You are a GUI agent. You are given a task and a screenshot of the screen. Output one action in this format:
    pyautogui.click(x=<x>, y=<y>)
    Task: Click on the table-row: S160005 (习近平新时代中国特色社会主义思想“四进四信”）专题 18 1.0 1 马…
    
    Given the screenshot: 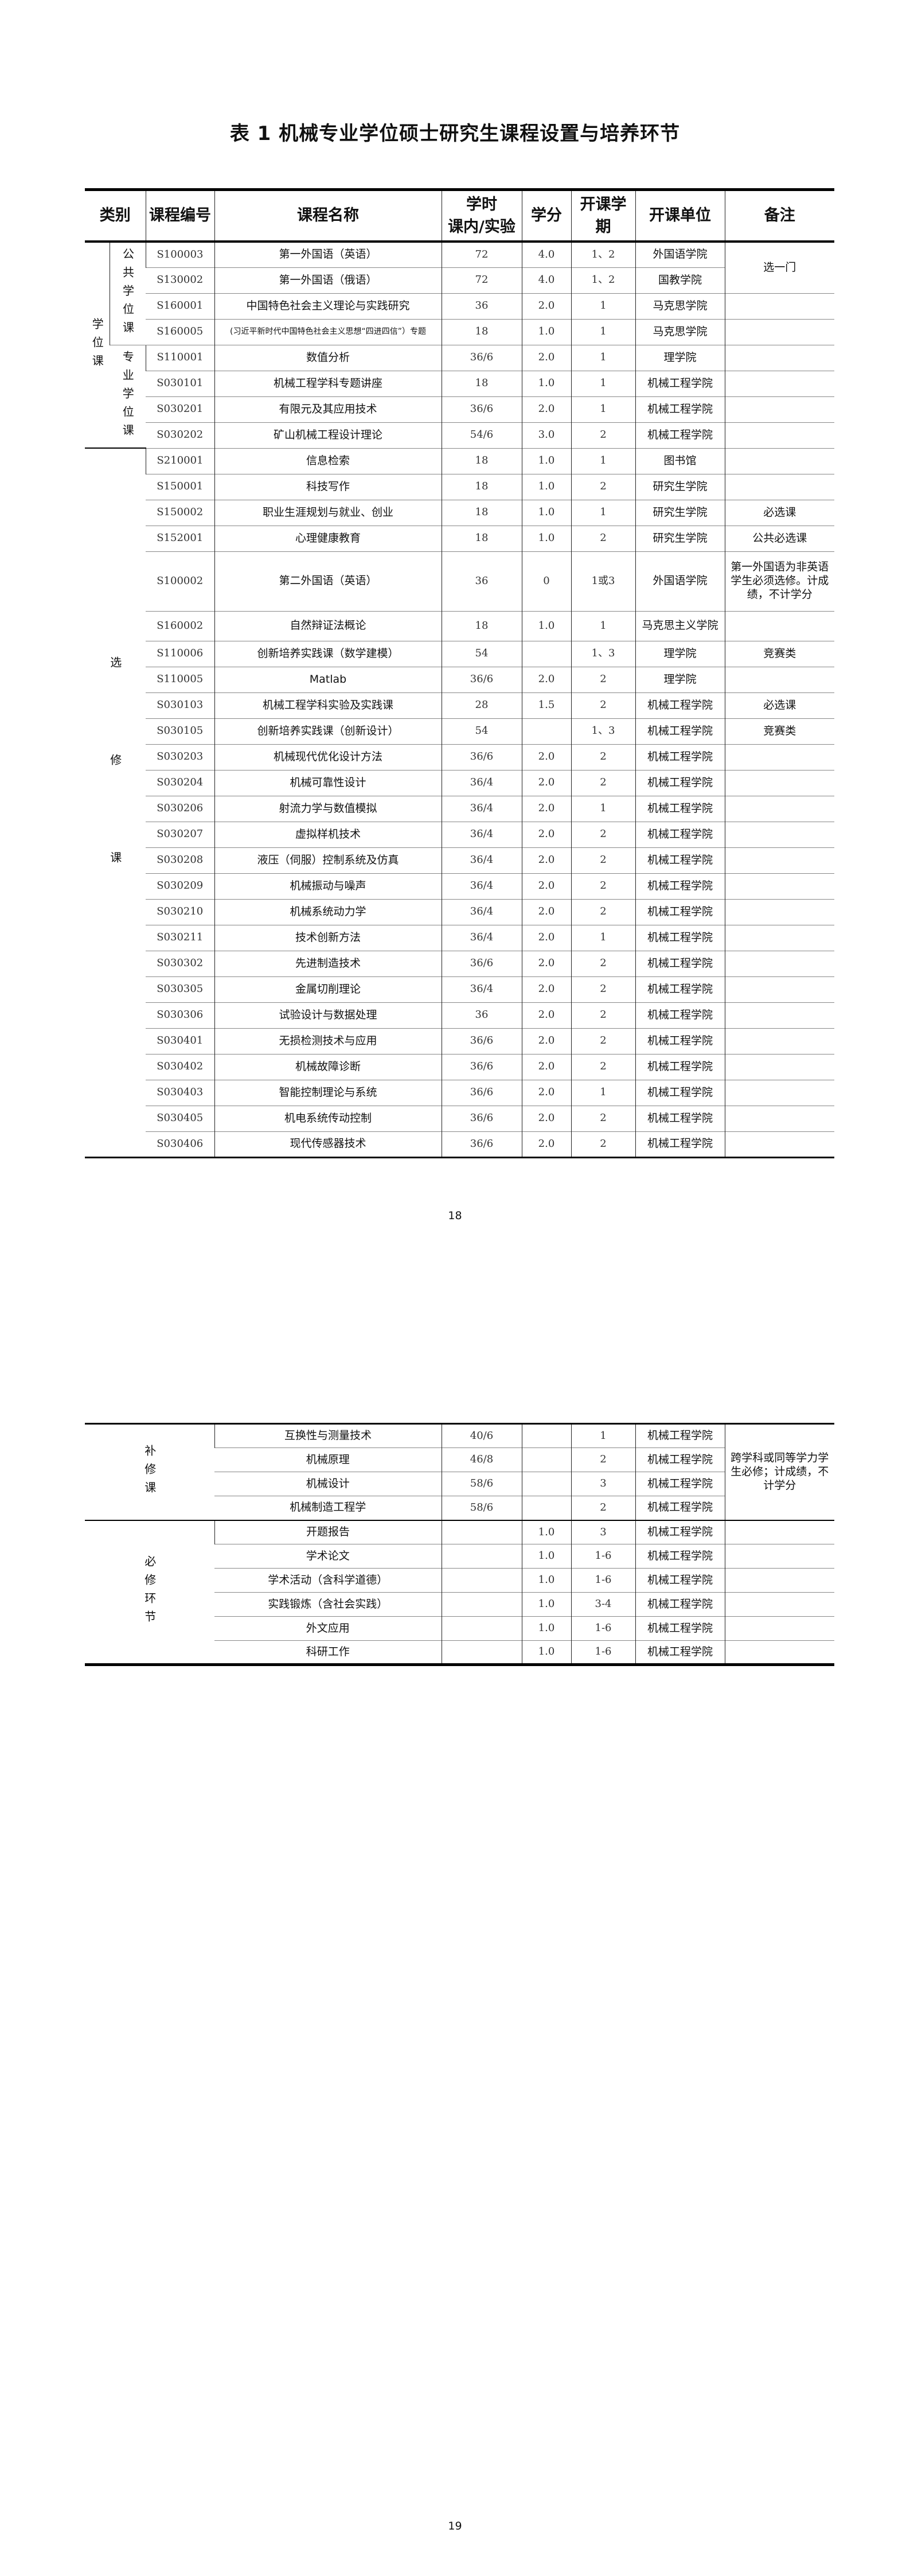 What is the action you would take?
    pyautogui.click(x=460, y=331)
    